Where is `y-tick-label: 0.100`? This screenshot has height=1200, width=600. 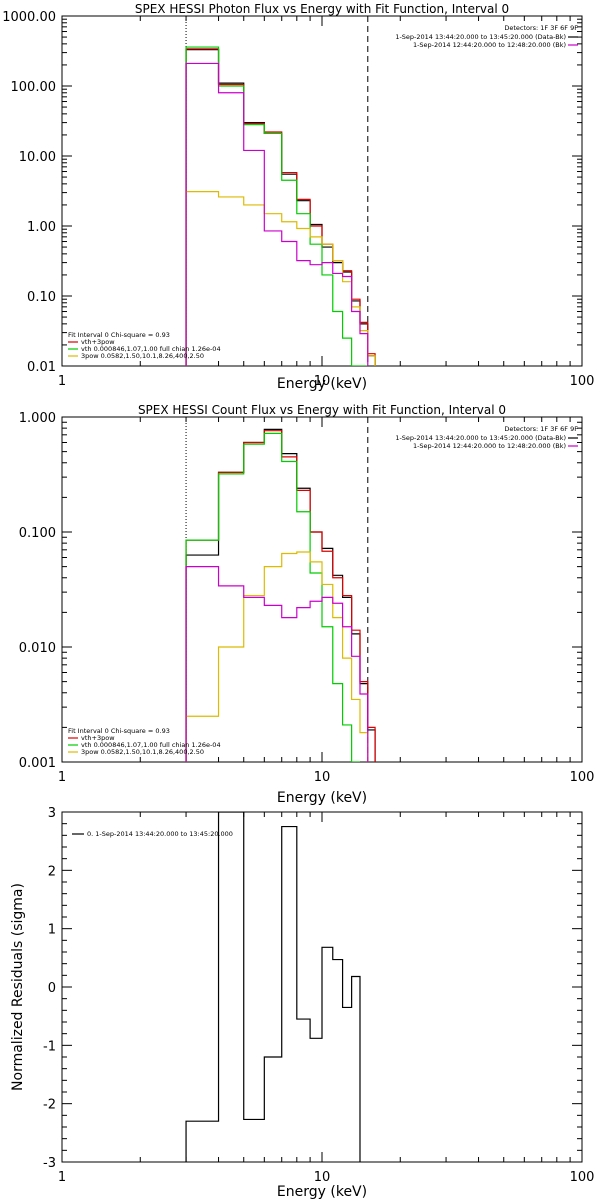 y-tick-label: 0.100 is located at coordinates (37, 533).